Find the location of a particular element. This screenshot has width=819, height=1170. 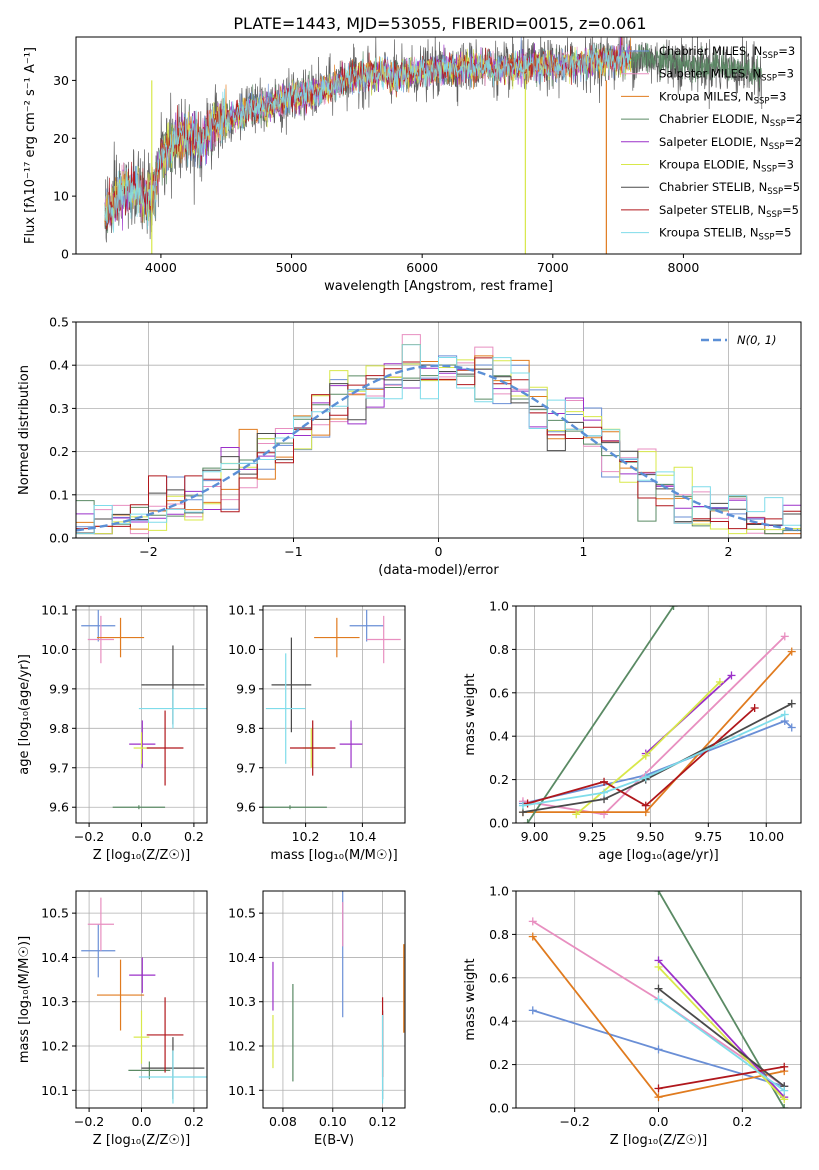

x-axis-label: Z [log₁₀(Z/Z☉)] is located at coordinates (141, 1140).